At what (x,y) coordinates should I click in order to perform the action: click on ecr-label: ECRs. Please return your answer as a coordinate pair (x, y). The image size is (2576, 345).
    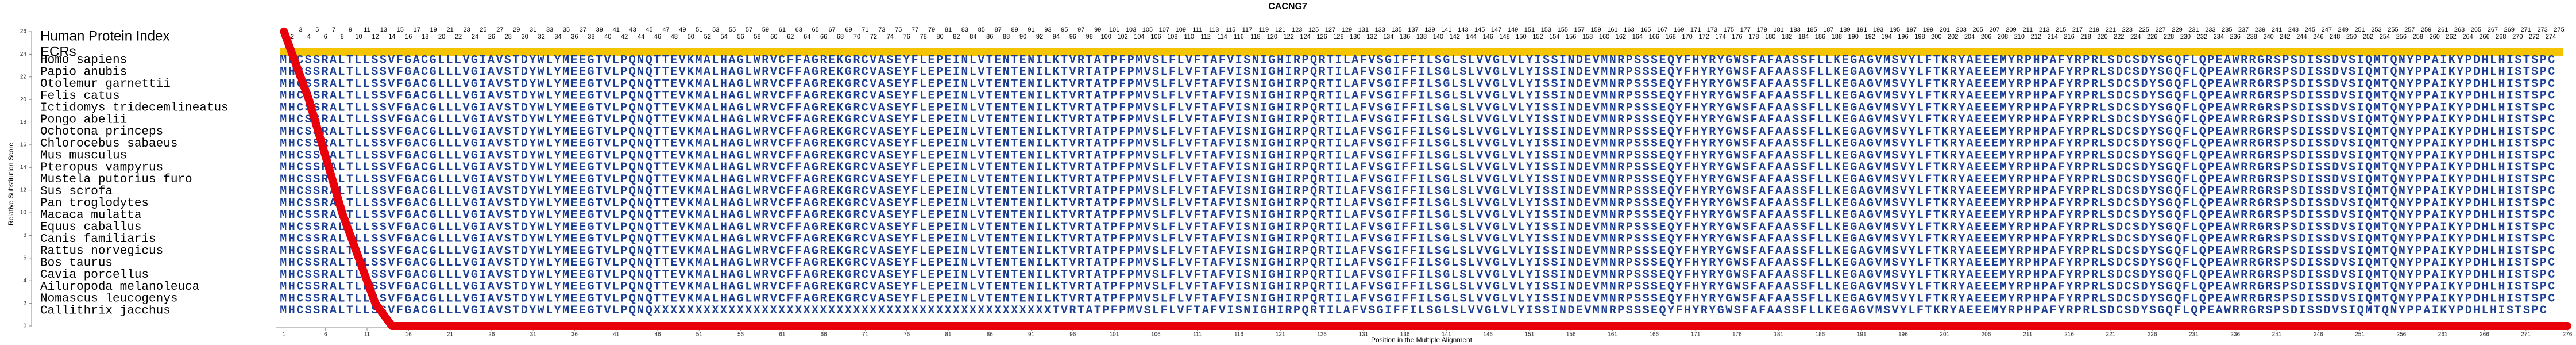
    Looking at the image, I should click on (58, 51).